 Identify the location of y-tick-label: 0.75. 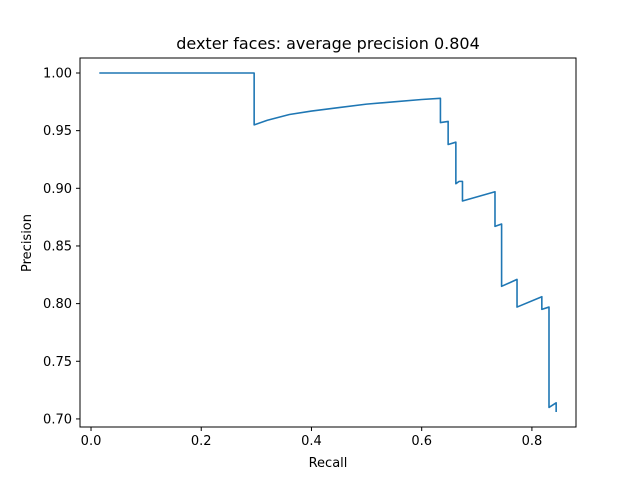
(57, 362).